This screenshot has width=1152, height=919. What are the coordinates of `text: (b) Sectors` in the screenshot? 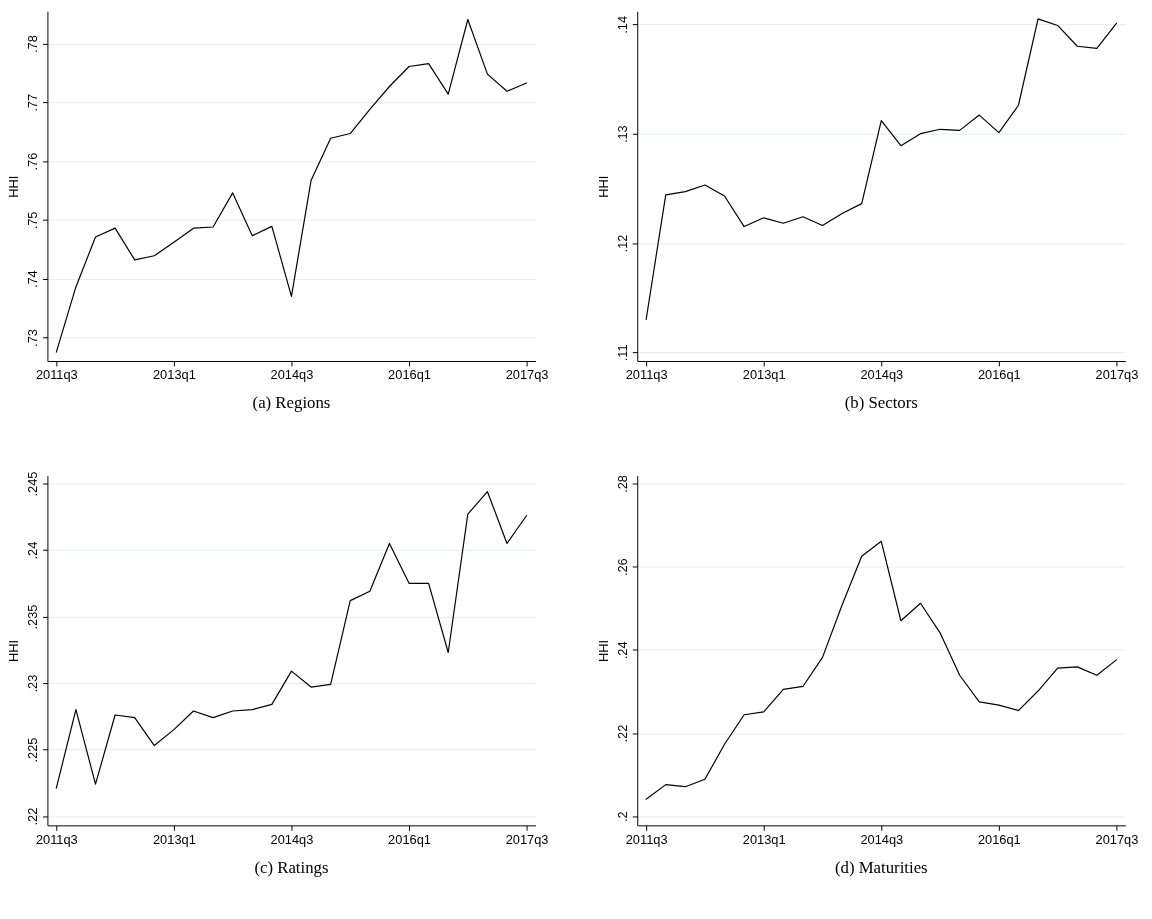 It's located at (881, 403).